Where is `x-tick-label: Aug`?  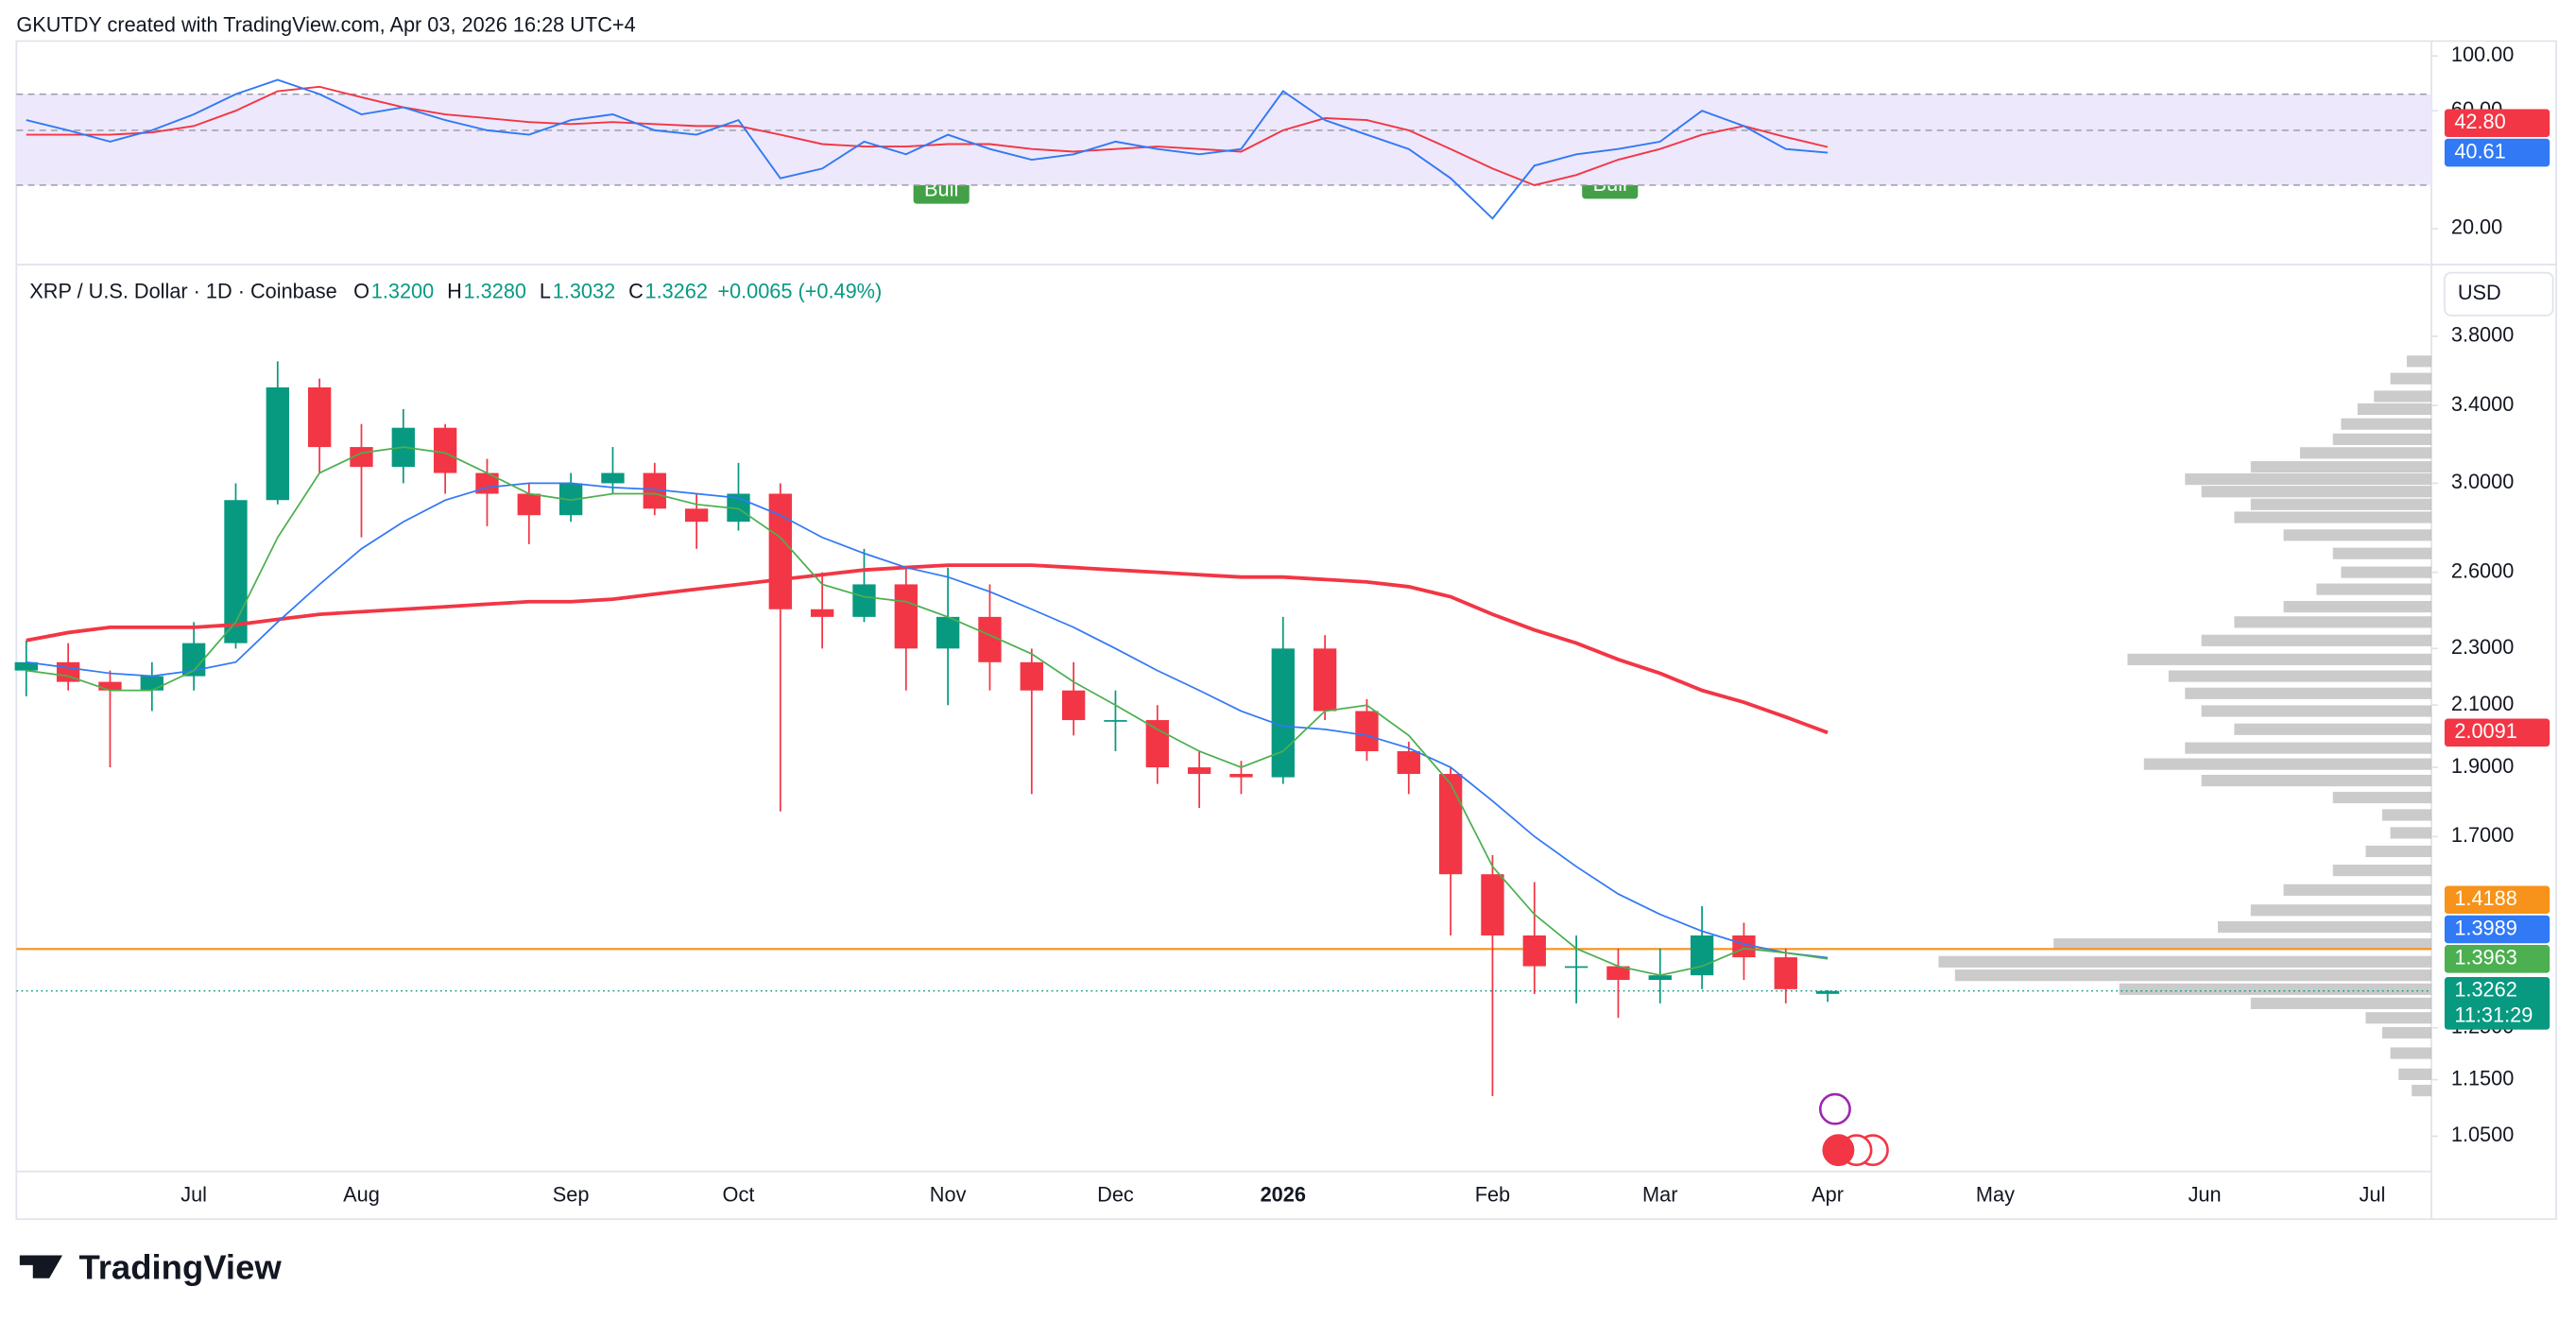
x-tick-label: Aug is located at coordinates (361, 1195).